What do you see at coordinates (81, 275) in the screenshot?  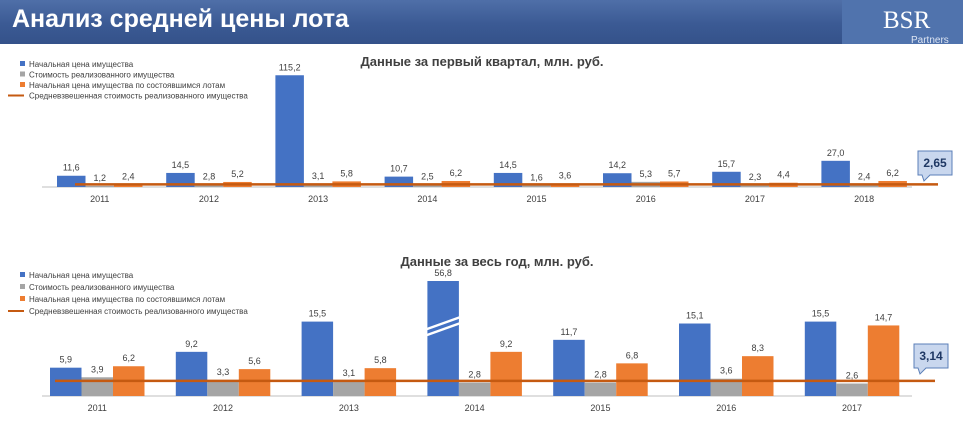 I see `chart2-legend-label-initial-price: Начальная цена имущества` at bounding box center [81, 275].